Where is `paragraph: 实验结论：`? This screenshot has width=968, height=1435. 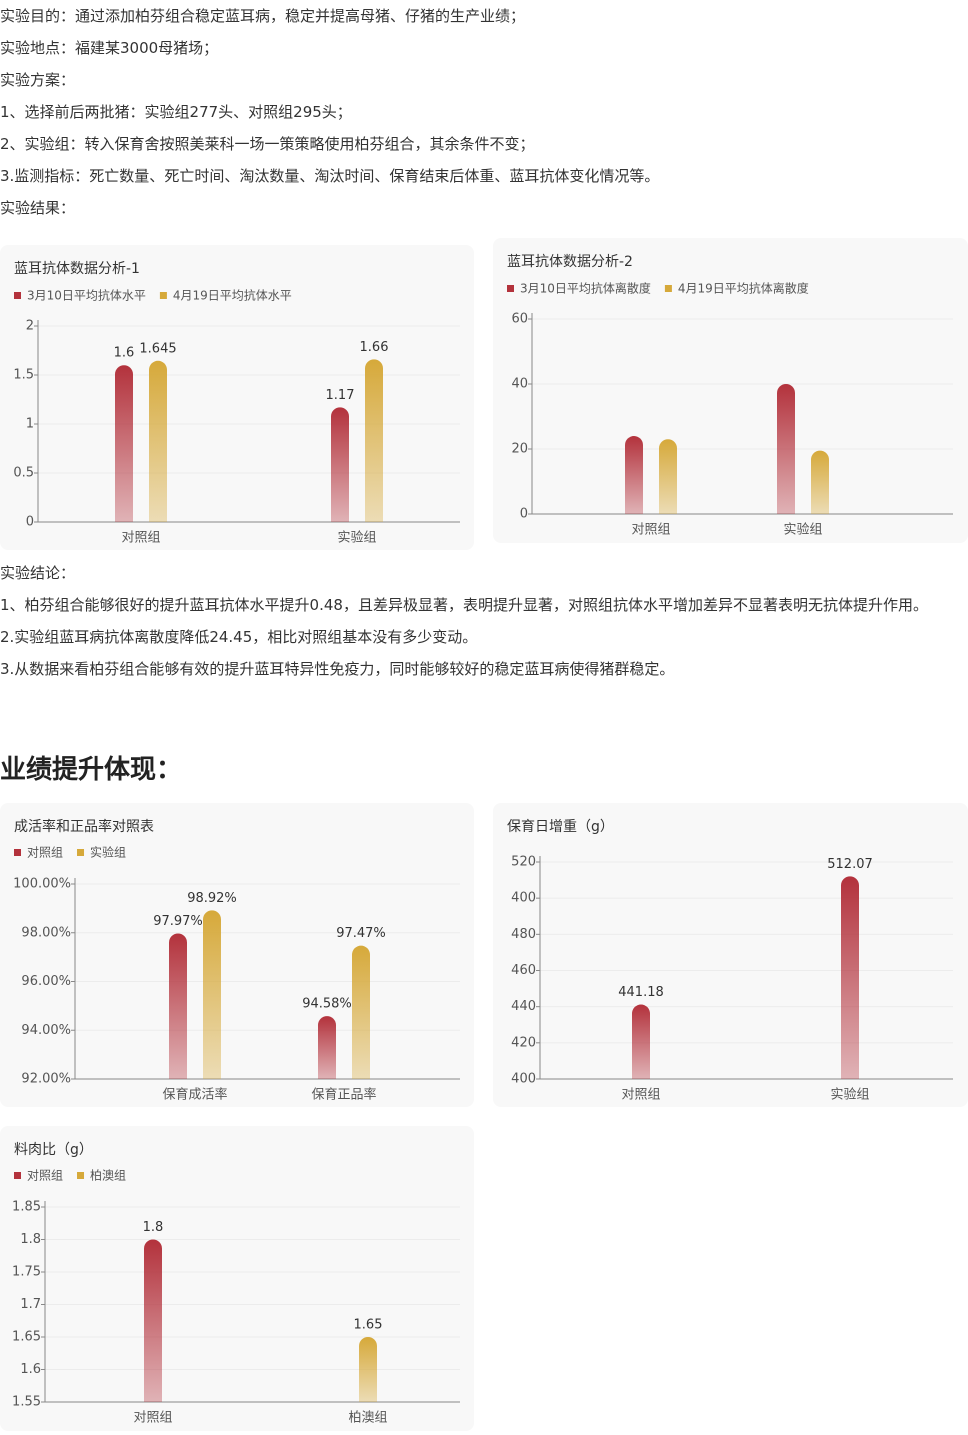 paragraph: 实验结论： is located at coordinates (38, 573).